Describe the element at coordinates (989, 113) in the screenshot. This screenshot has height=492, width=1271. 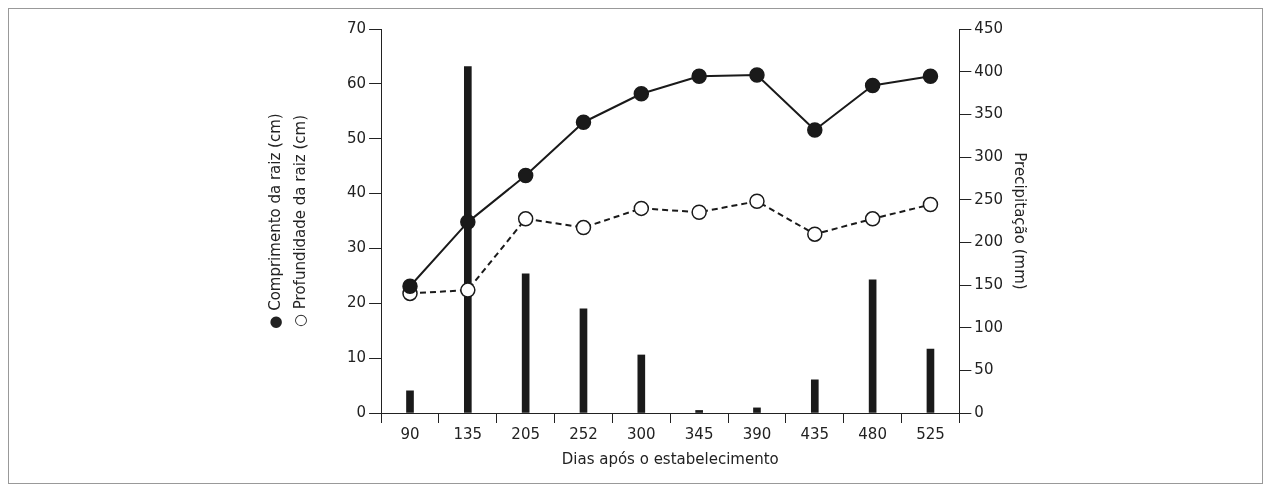
I see `y2-tick-label: 350` at that location.